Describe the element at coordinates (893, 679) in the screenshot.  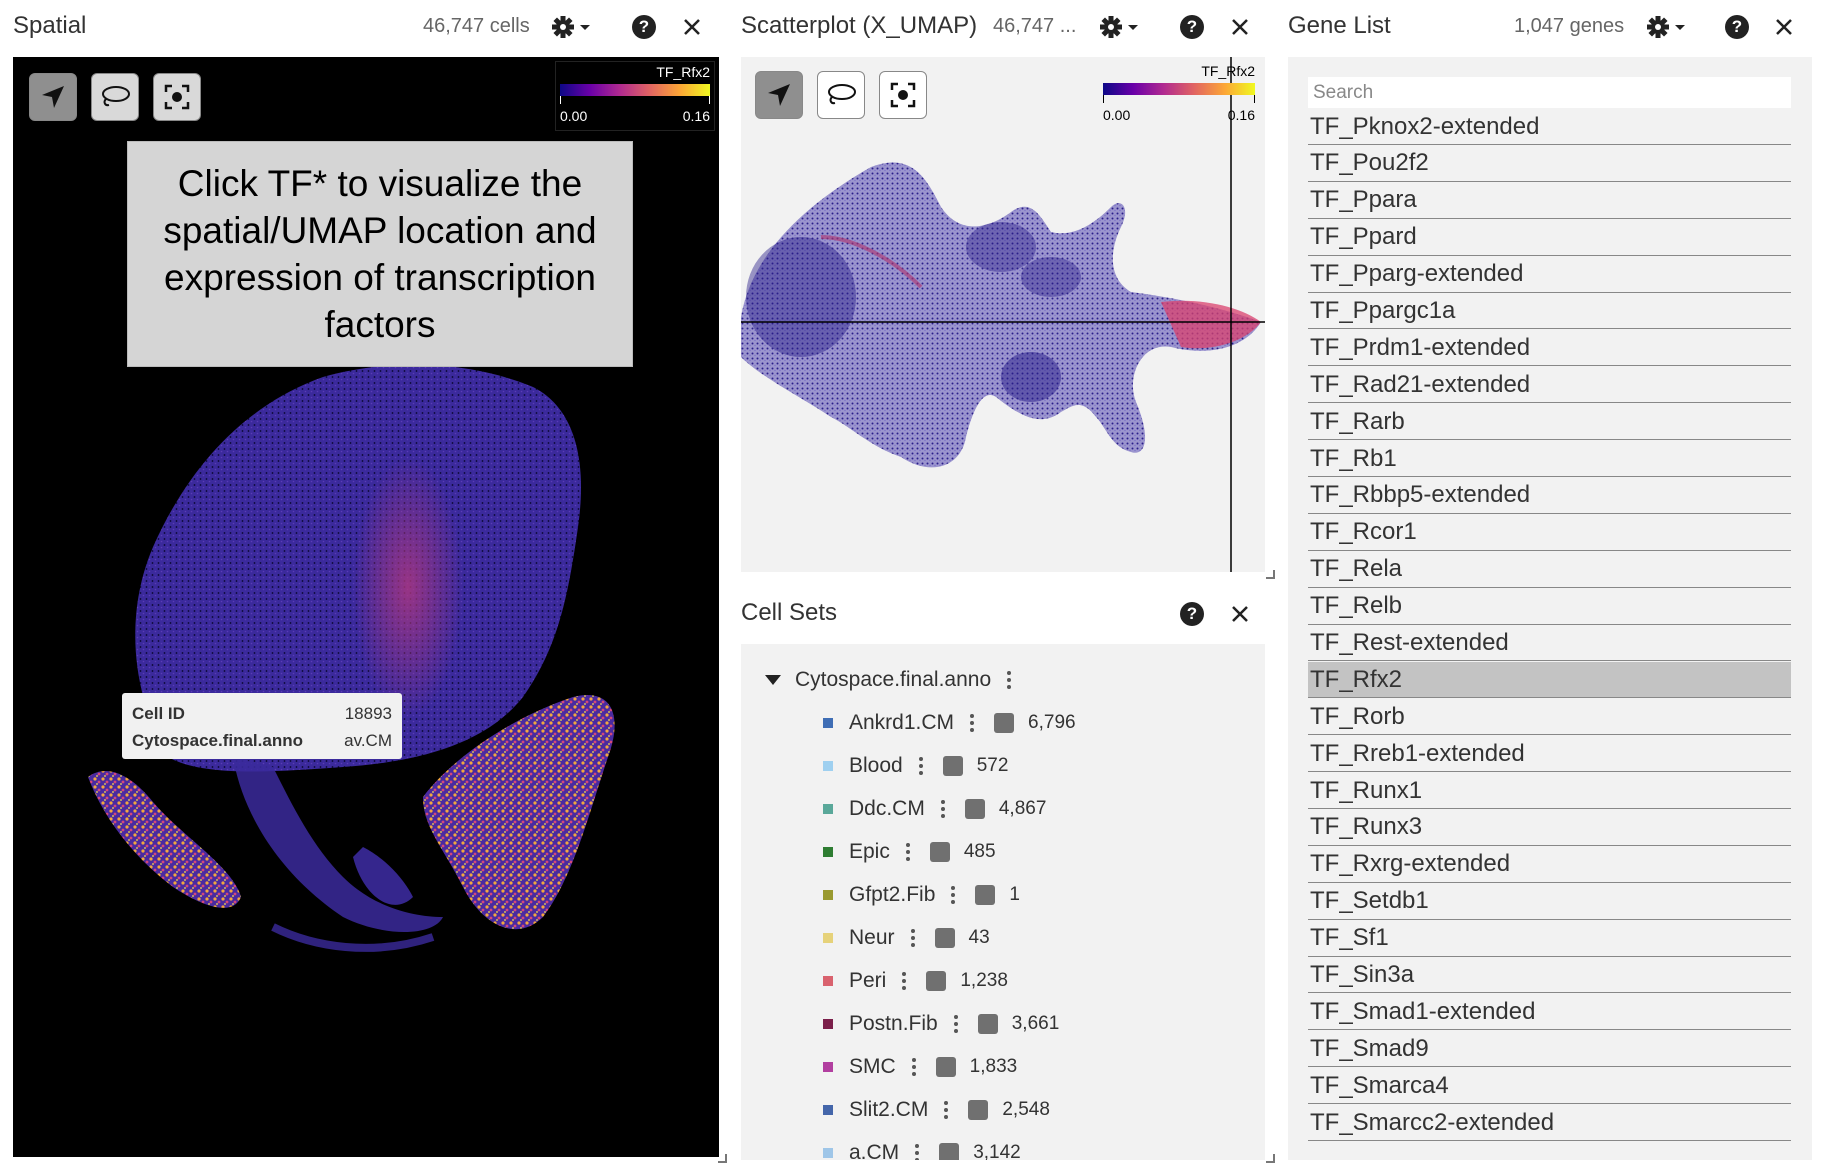
I see `cellset-root-label: Cytospace.final.anno` at that location.